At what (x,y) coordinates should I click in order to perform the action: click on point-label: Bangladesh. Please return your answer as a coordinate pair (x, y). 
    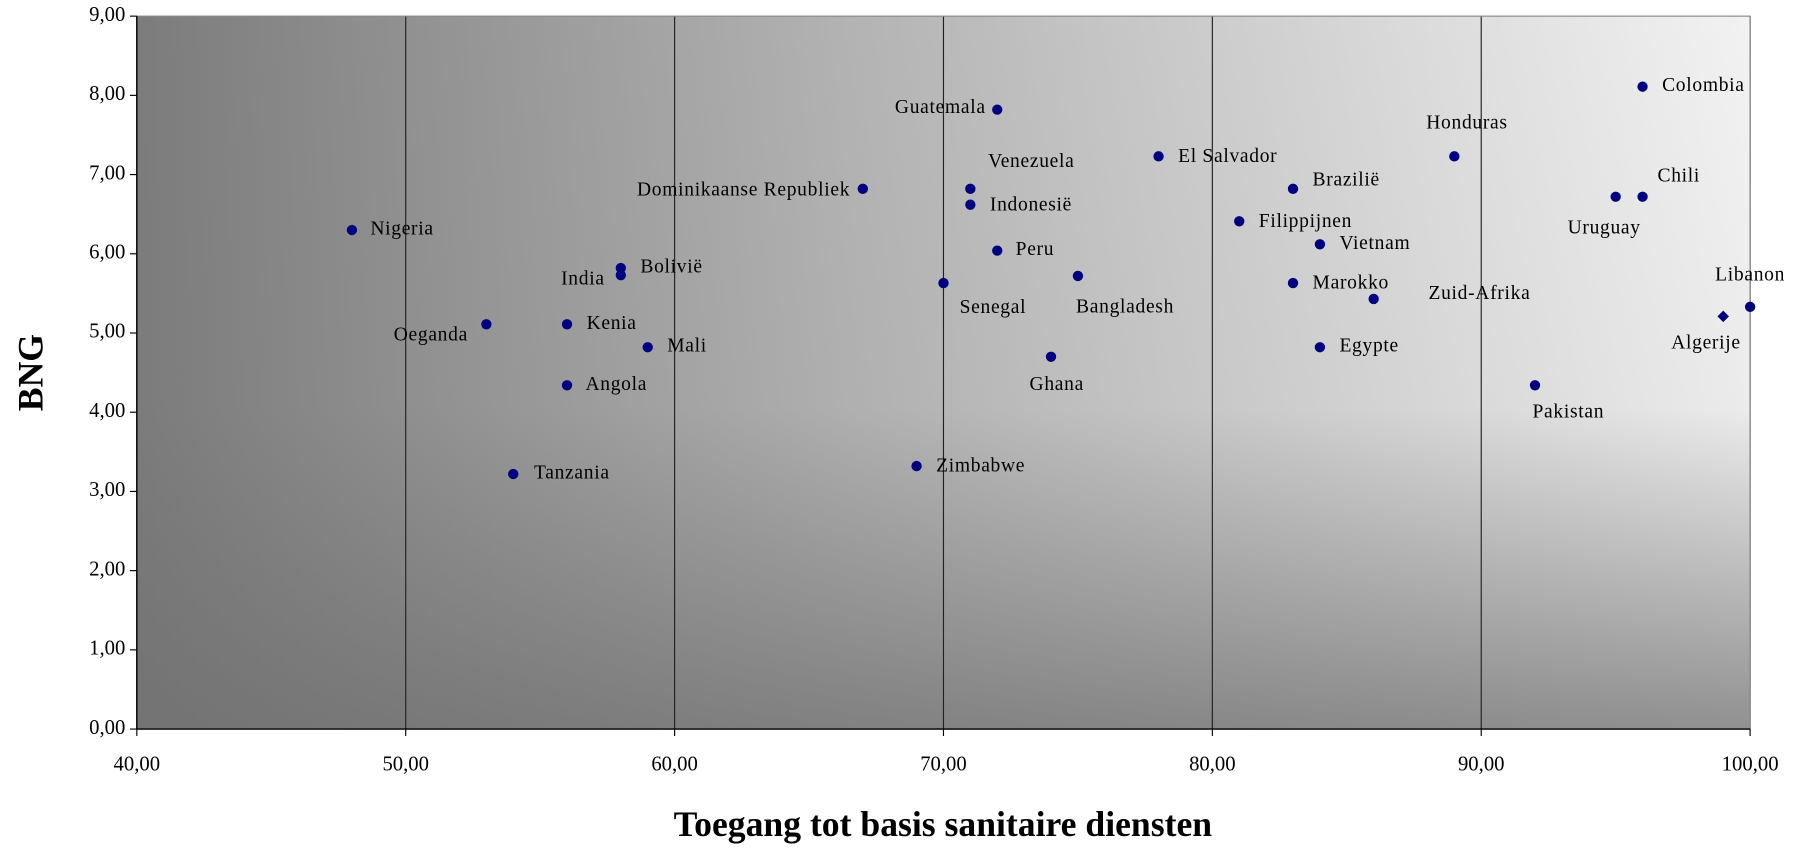
    Looking at the image, I should click on (1125, 307).